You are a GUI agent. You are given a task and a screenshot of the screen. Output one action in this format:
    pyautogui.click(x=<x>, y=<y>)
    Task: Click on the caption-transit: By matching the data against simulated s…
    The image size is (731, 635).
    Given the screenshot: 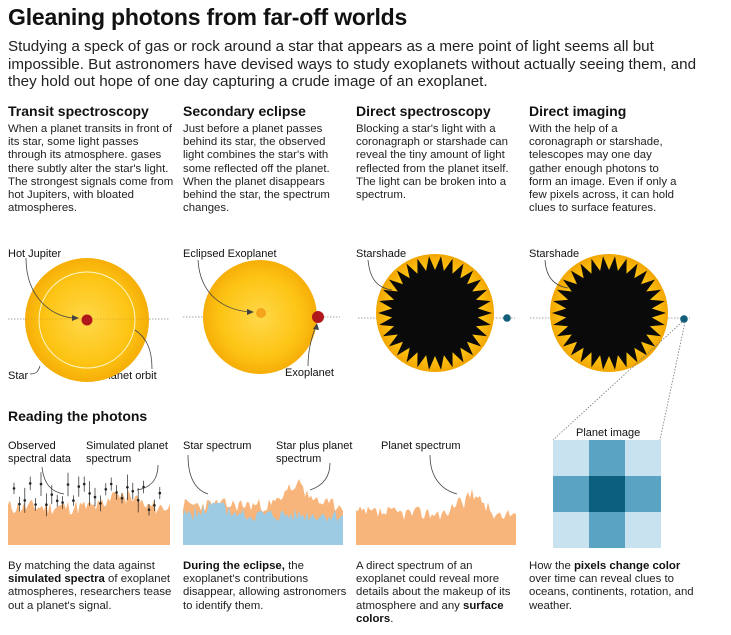 What is the action you would take?
    pyautogui.click(x=90, y=586)
    